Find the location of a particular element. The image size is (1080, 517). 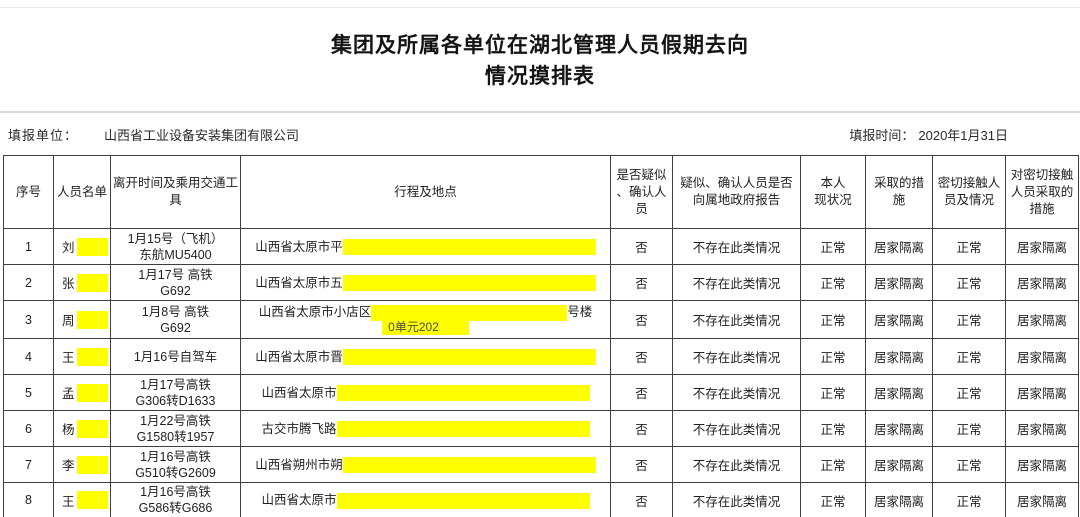

person-name-text: 张 is located at coordinates (68, 284).